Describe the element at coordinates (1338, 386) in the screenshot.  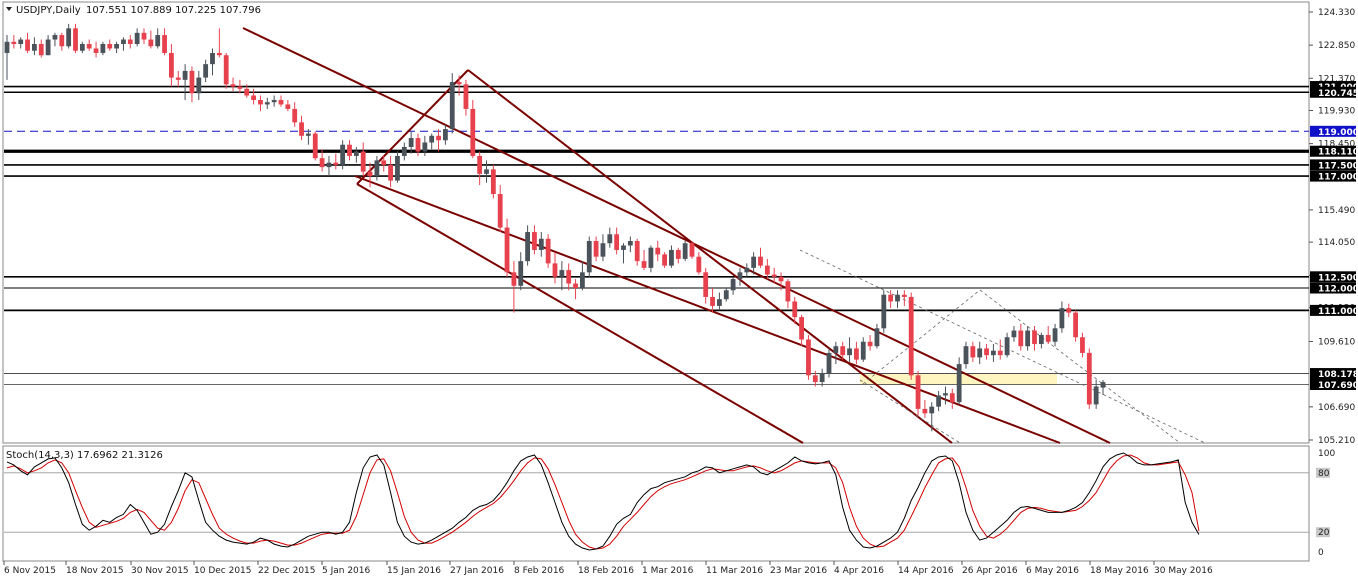
I see `level-tag-text: 107.690` at that location.